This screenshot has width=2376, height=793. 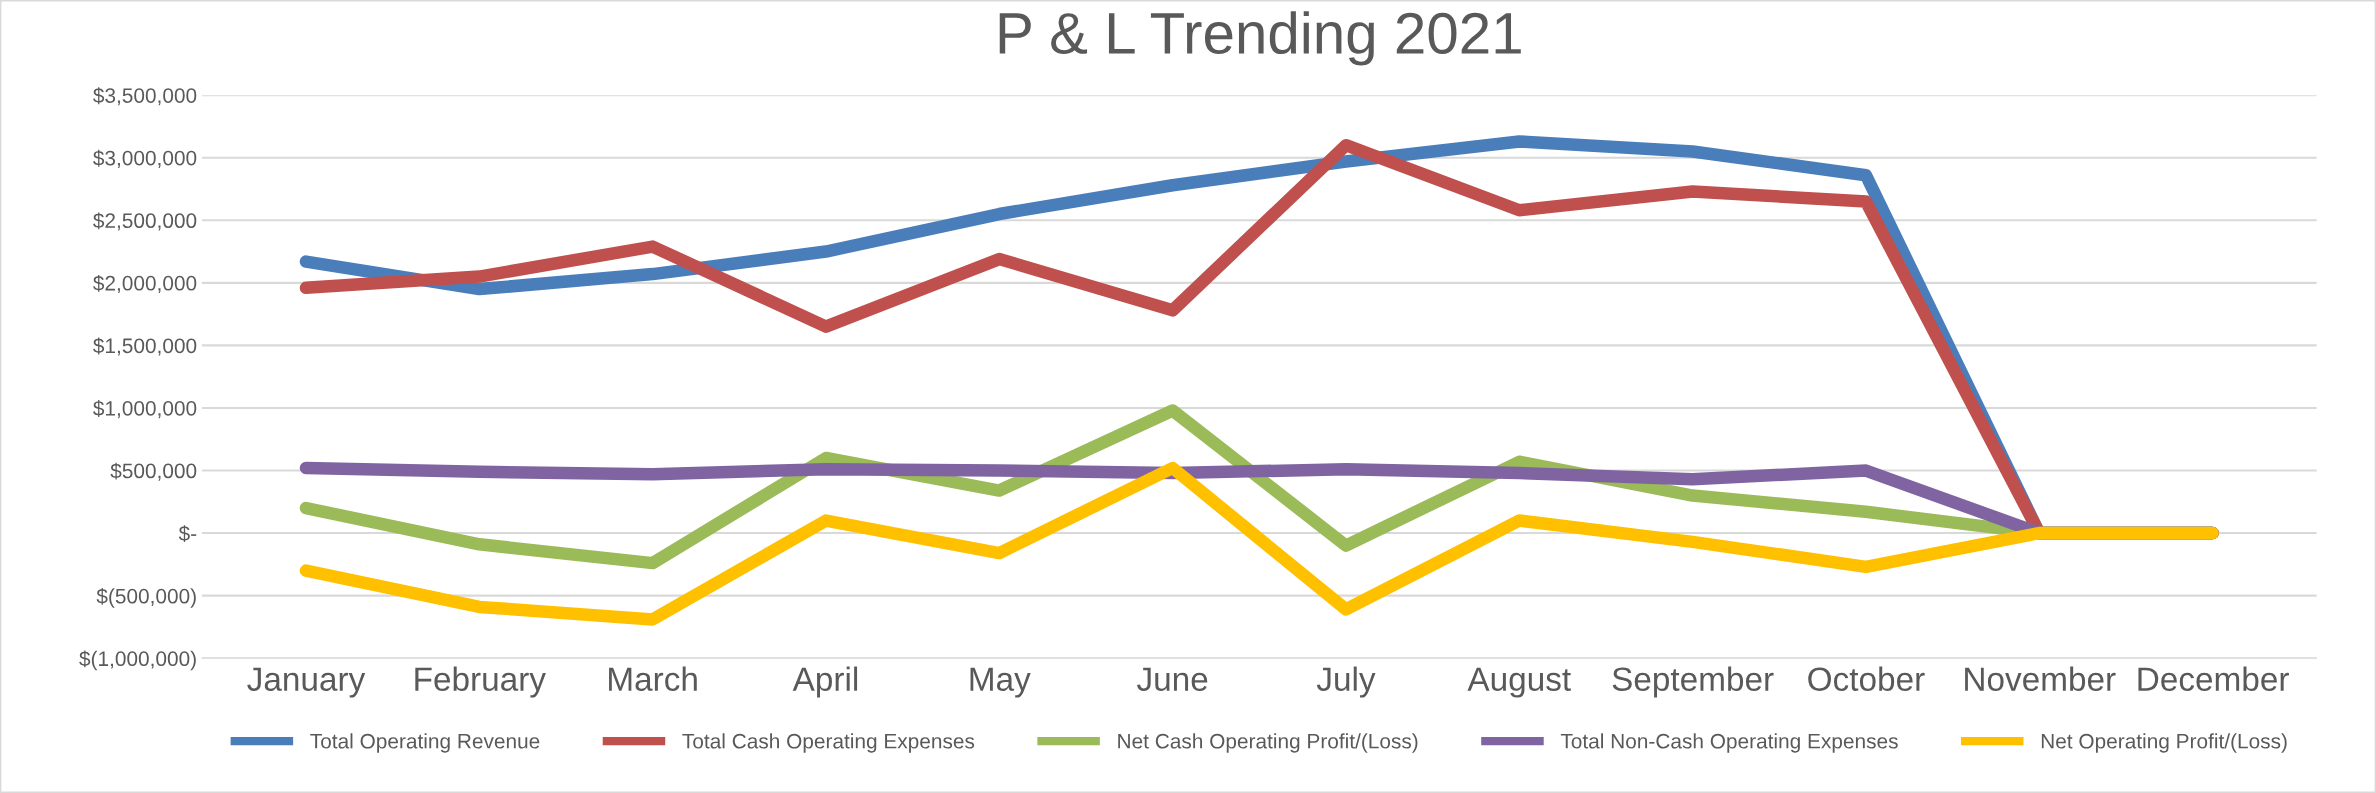 What do you see at coordinates (1729, 743) in the screenshot?
I see `legend-label: Total Non-Cash Operating Expenses` at bounding box center [1729, 743].